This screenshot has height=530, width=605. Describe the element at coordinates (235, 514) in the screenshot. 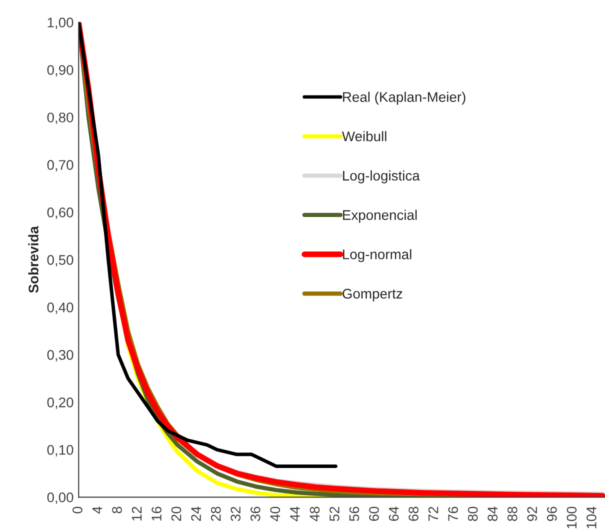

I see `x-tick-label: 32` at that location.